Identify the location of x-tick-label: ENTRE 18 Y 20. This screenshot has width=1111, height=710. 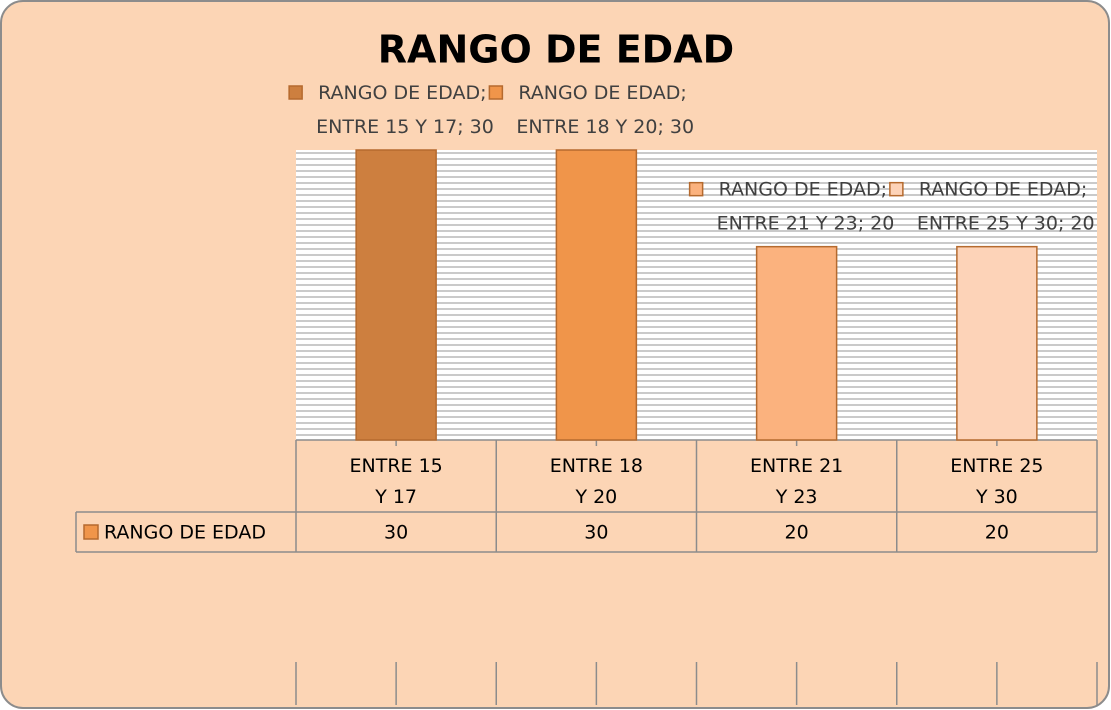
(596, 481).